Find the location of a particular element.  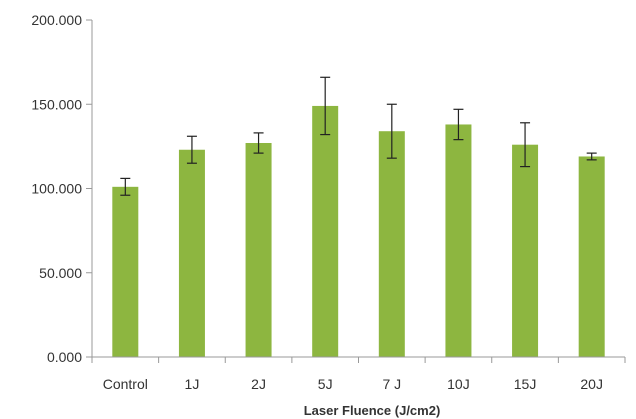

x-tick-label: 2J is located at coordinates (258, 384).